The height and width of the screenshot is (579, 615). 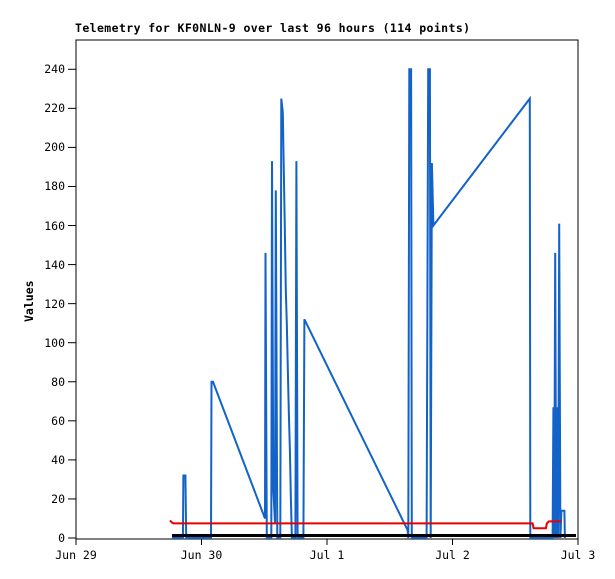 What do you see at coordinates (54, 186) in the screenshot?
I see `y-tick-label: 180` at bounding box center [54, 186].